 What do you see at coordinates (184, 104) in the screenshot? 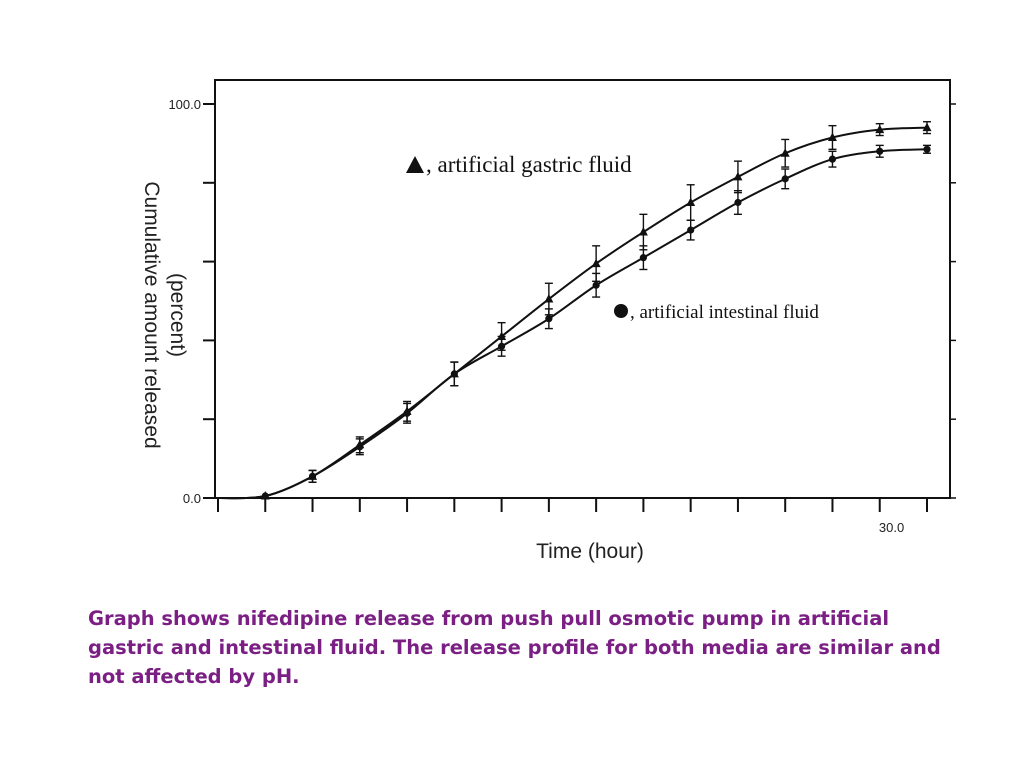
I see `y-tick-label-1: 100.0` at bounding box center [184, 104].